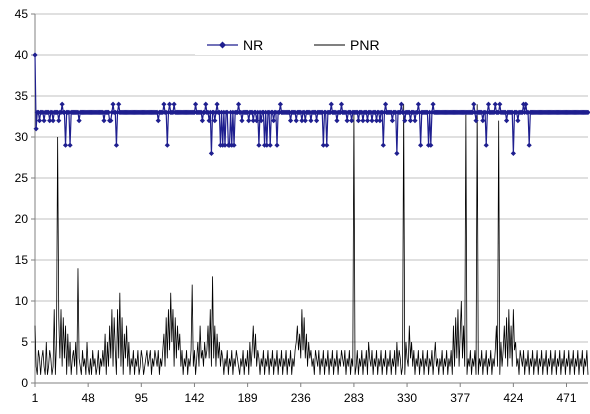 The width and height of the screenshot is (590, 414). I want to click on x-tick-label: 330, so click(407, 398).